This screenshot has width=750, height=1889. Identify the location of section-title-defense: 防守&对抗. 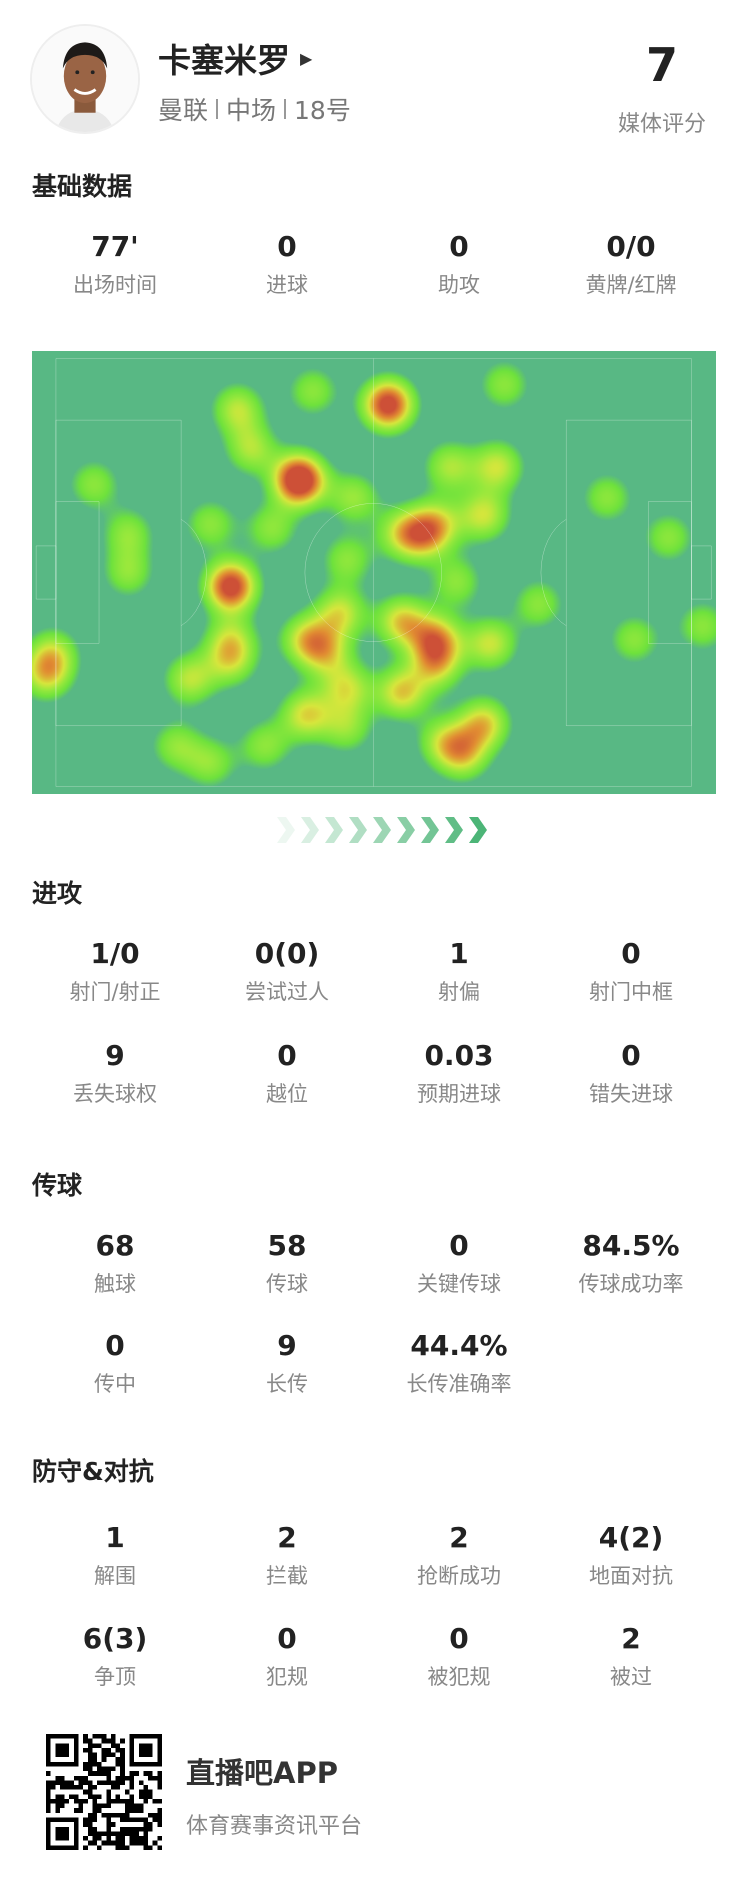
(93, 1471).